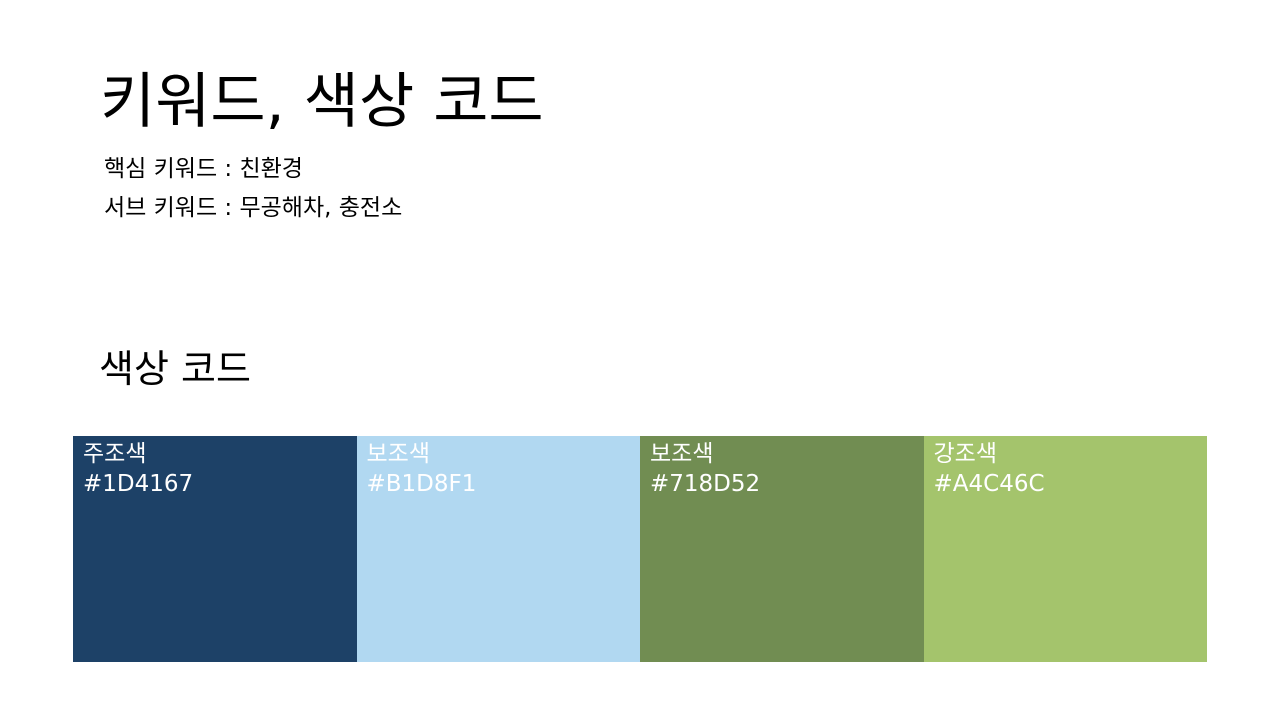 The image size is (1280, 720). Describe the element at coordinates (421, 484) in the screenshot. I see `swatch-code: #B1D8F1` at that location.